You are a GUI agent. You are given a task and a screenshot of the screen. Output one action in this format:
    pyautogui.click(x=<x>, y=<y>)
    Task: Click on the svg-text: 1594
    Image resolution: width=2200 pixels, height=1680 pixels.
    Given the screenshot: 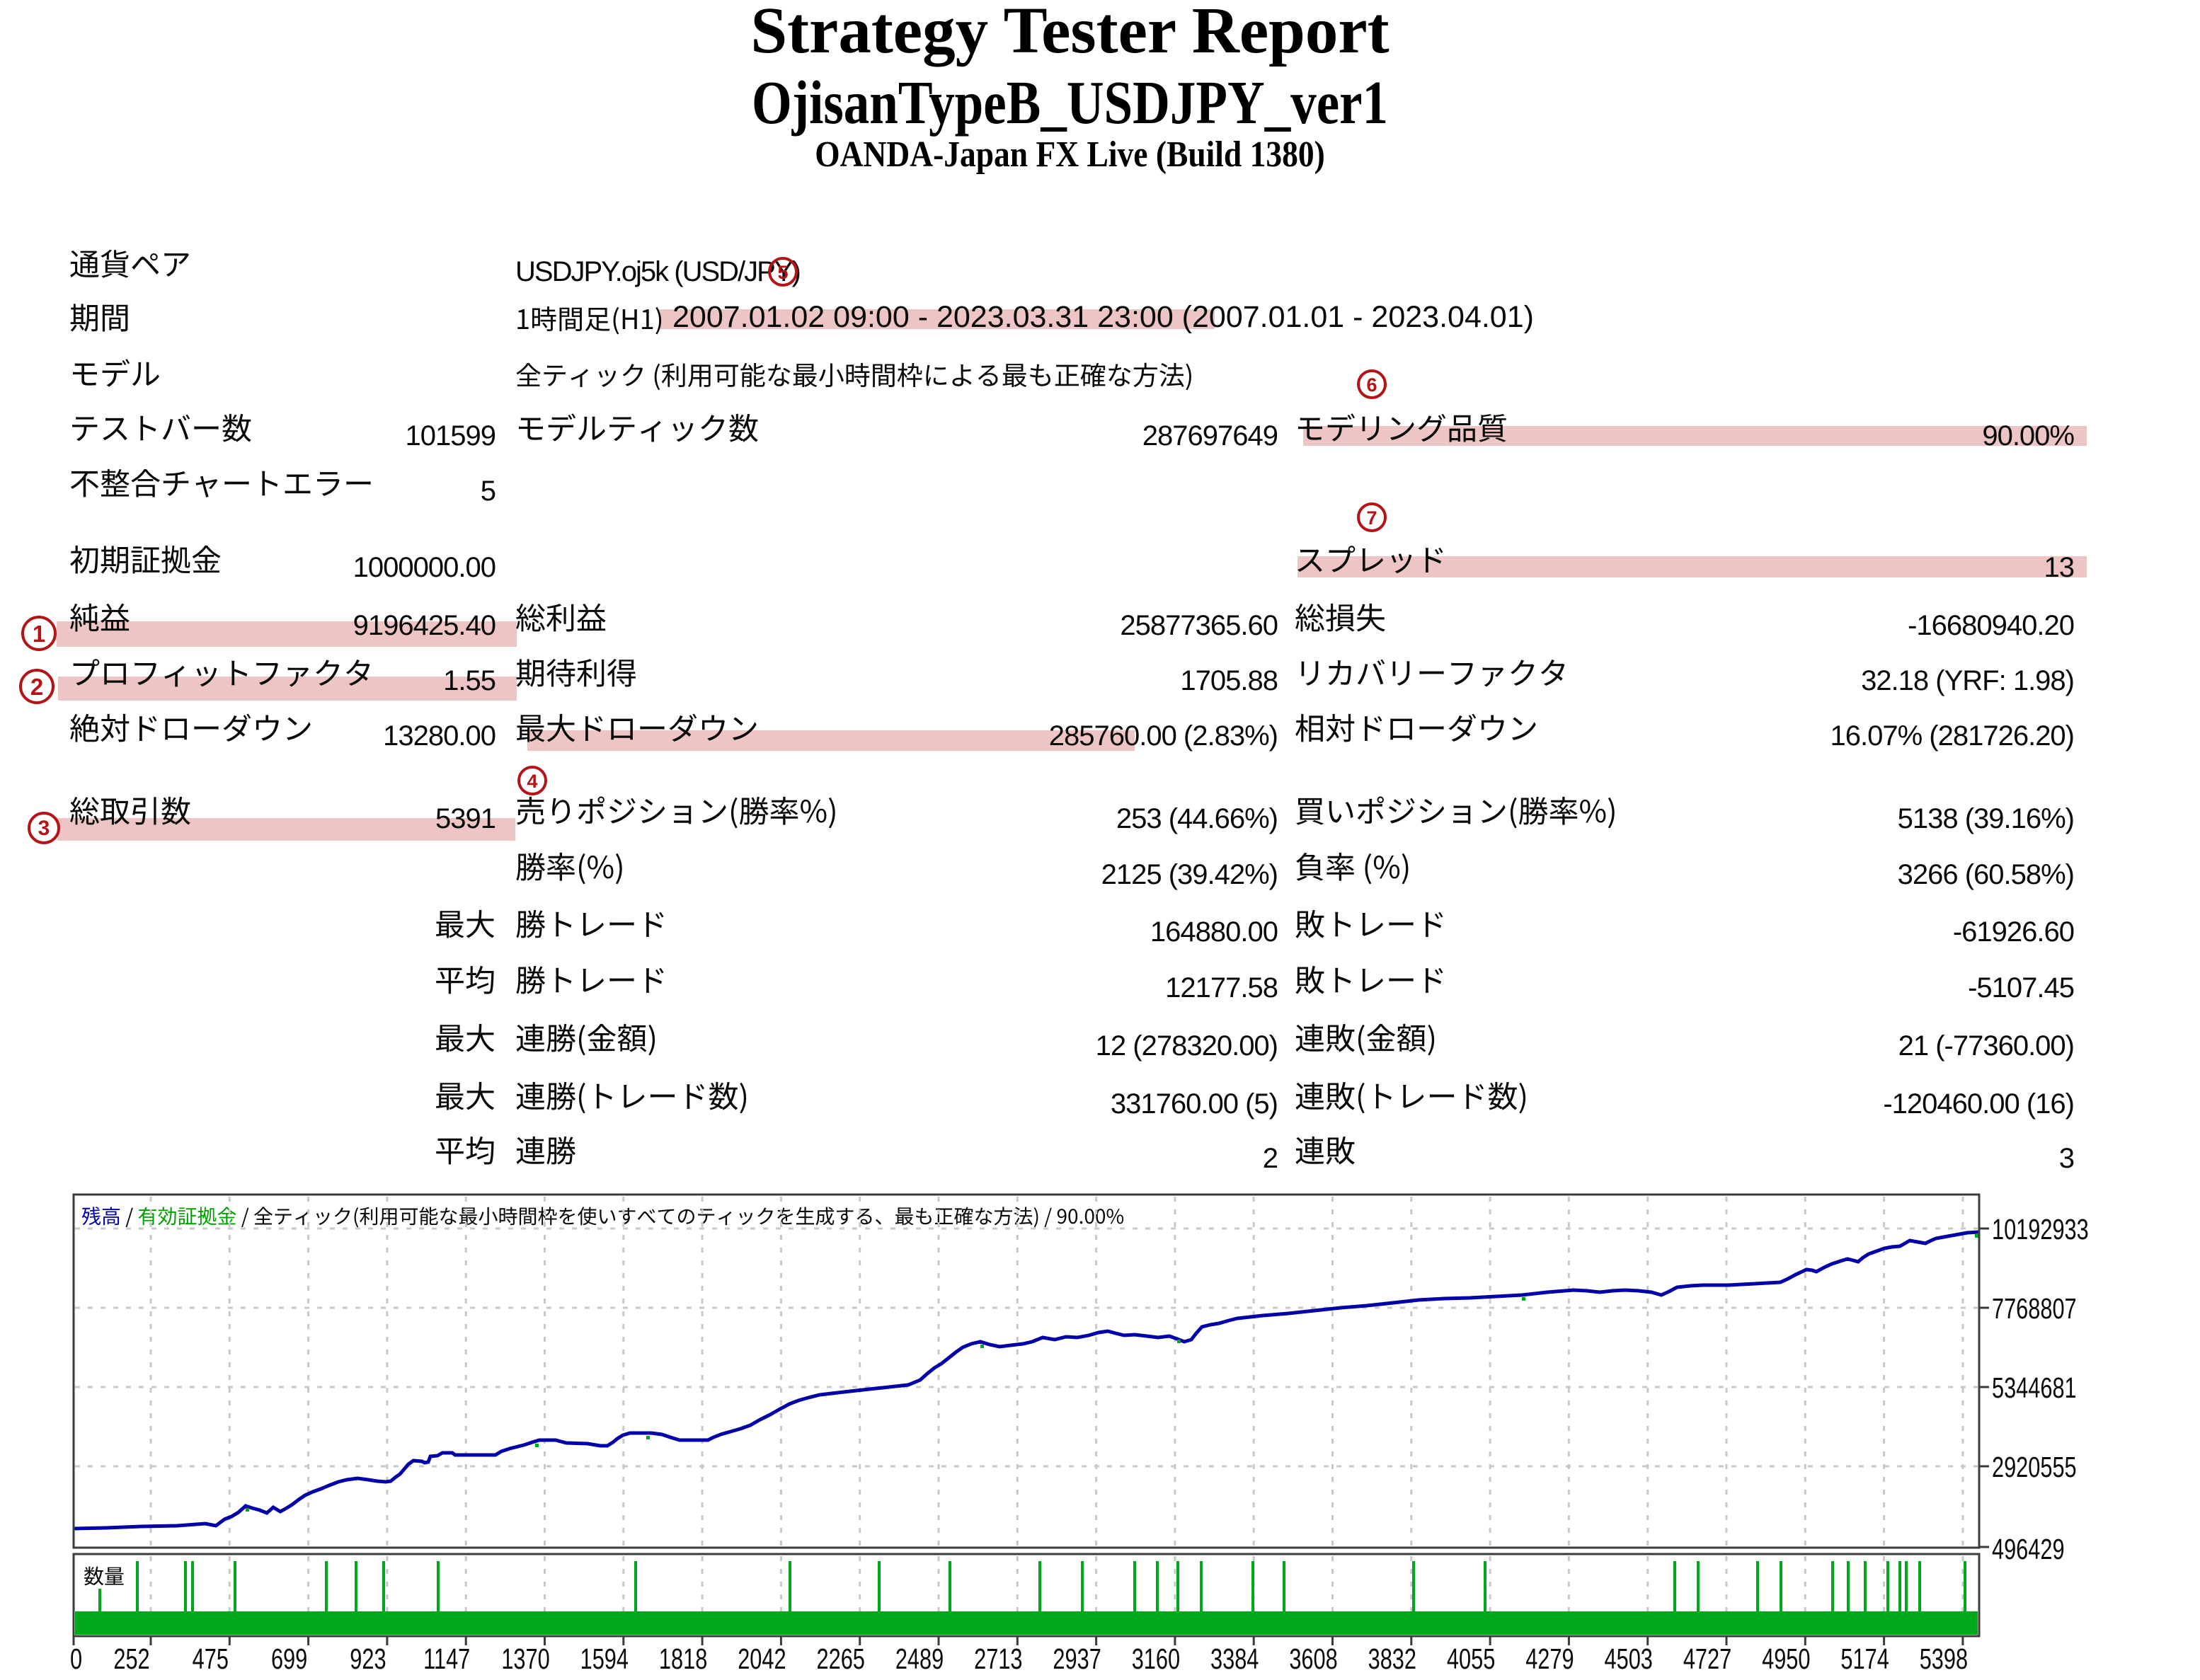 What is the action you would take?
    pyautogui.click(x=604, y=1658)
    